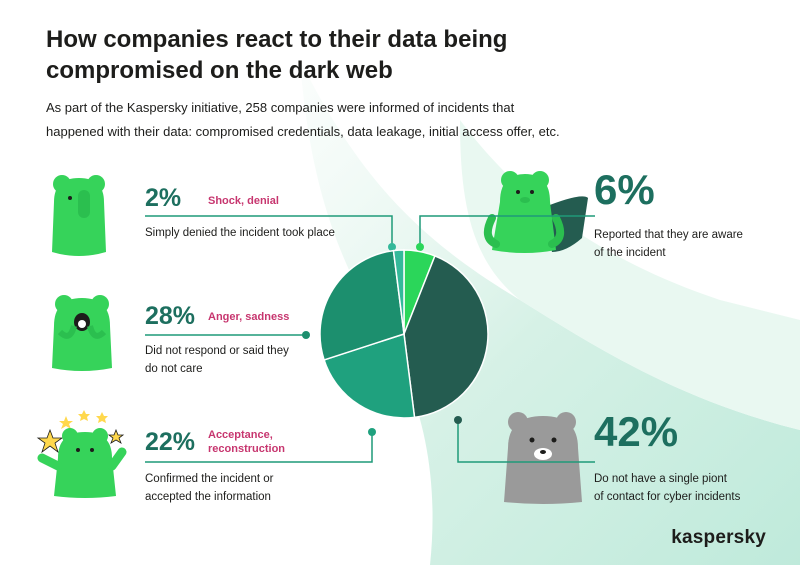  Describe the element at coordinates (170, 316) in the screenshot. I see `anger-percent: 28%` at that location.